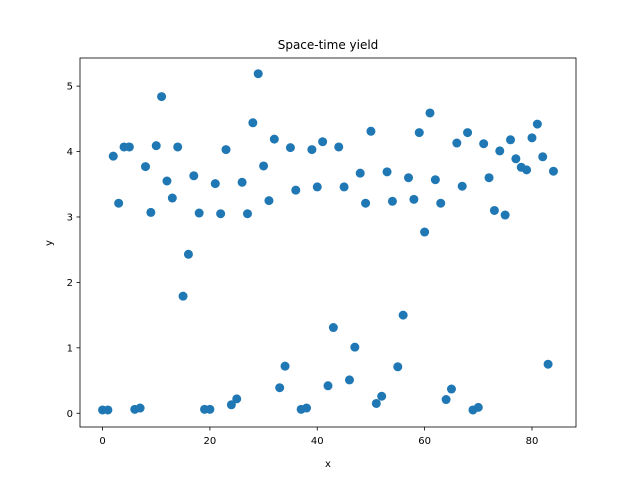 The height and width of the screenshot is (480, 640). I want to click on y-axis-ticks: 0 1 2 3 4 5, so click(73, 251).